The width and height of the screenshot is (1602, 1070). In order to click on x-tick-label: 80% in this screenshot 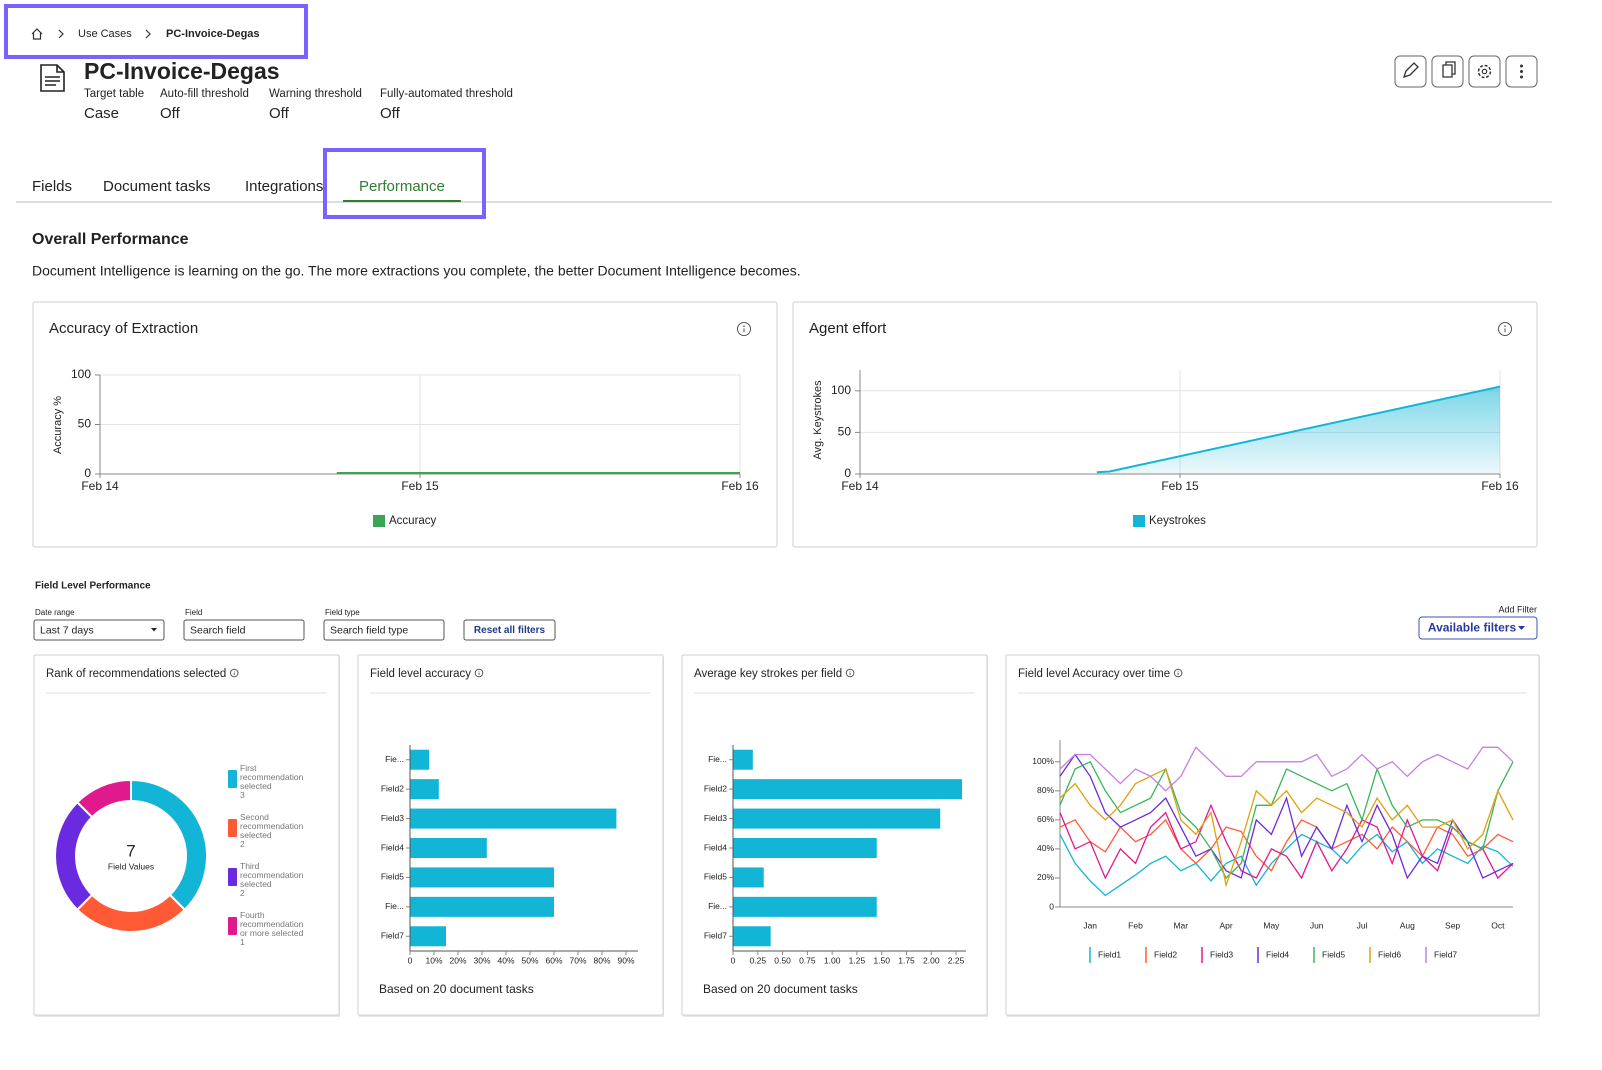, I will do `click(601, 960)`.